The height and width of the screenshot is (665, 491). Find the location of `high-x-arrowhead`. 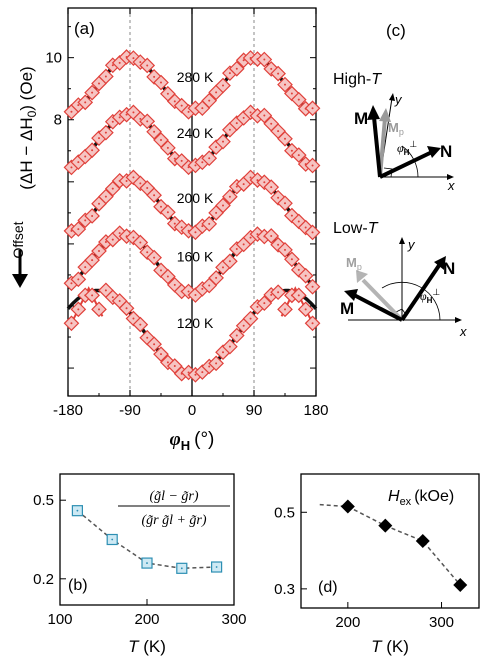

high-x-arrowhead is located at coordinates (450, 177).